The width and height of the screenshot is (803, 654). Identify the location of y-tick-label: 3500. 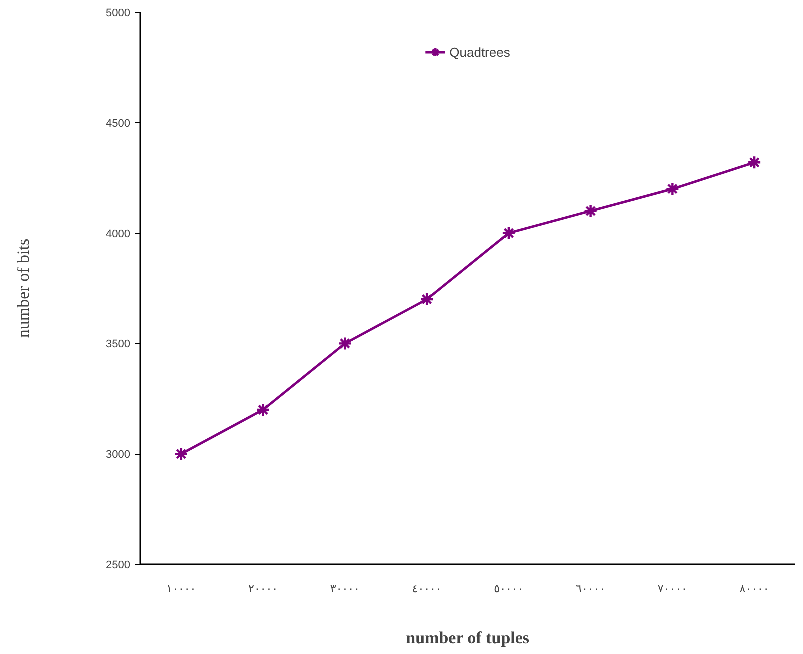
(118, 344).